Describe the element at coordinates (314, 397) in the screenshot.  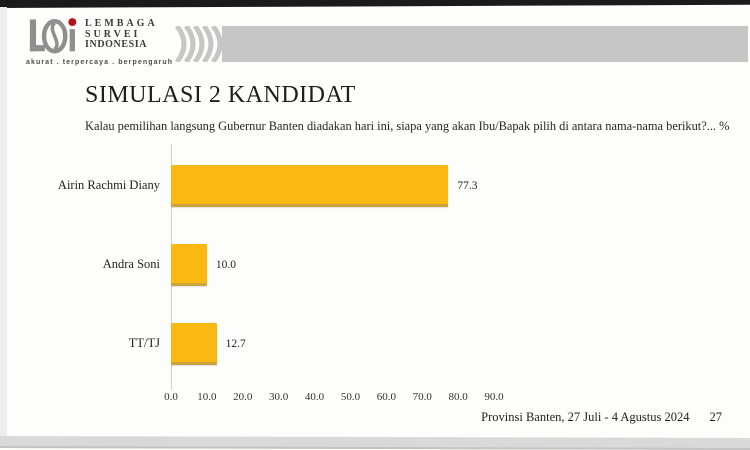
I see `x-tick-label: 40.0` at that location.